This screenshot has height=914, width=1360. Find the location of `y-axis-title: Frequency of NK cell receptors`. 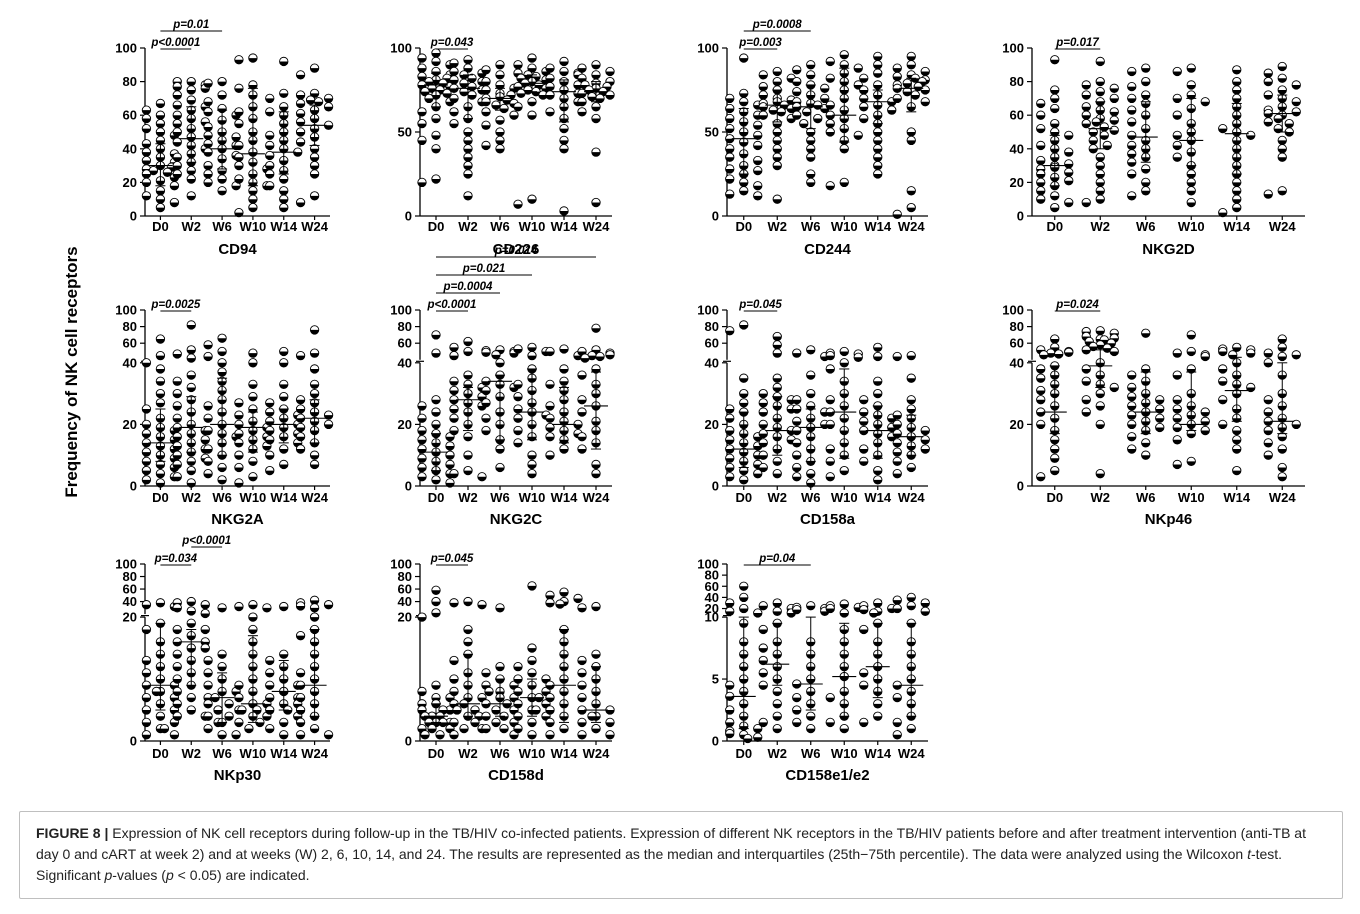

y-axis-title: Frequency of NK cell receptors is located at coordinates (71, 371).